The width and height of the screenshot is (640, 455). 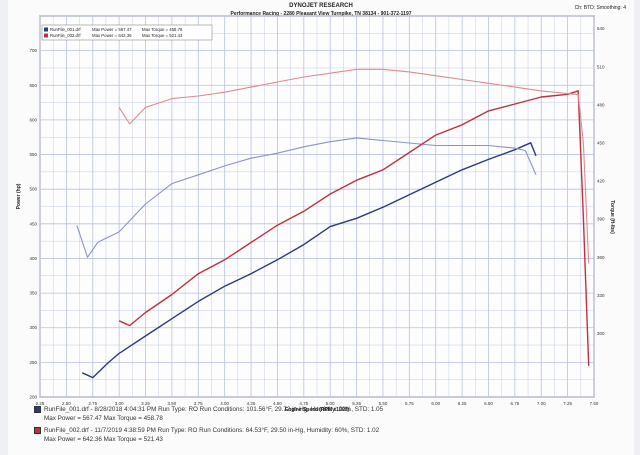 What do you see at coordinates (112, 29) in the screenshot?
I see `legend-max-power: Max Power = 567.47` at bounding box center [112, 29].